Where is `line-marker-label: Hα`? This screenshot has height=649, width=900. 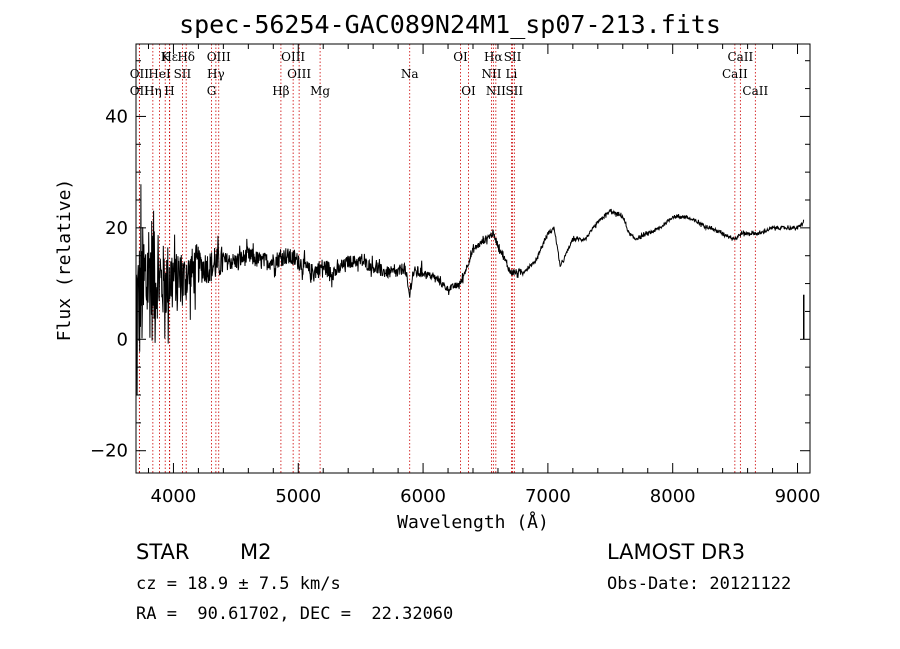 line-marker-label: Hα is located at coordinates (493, 57).